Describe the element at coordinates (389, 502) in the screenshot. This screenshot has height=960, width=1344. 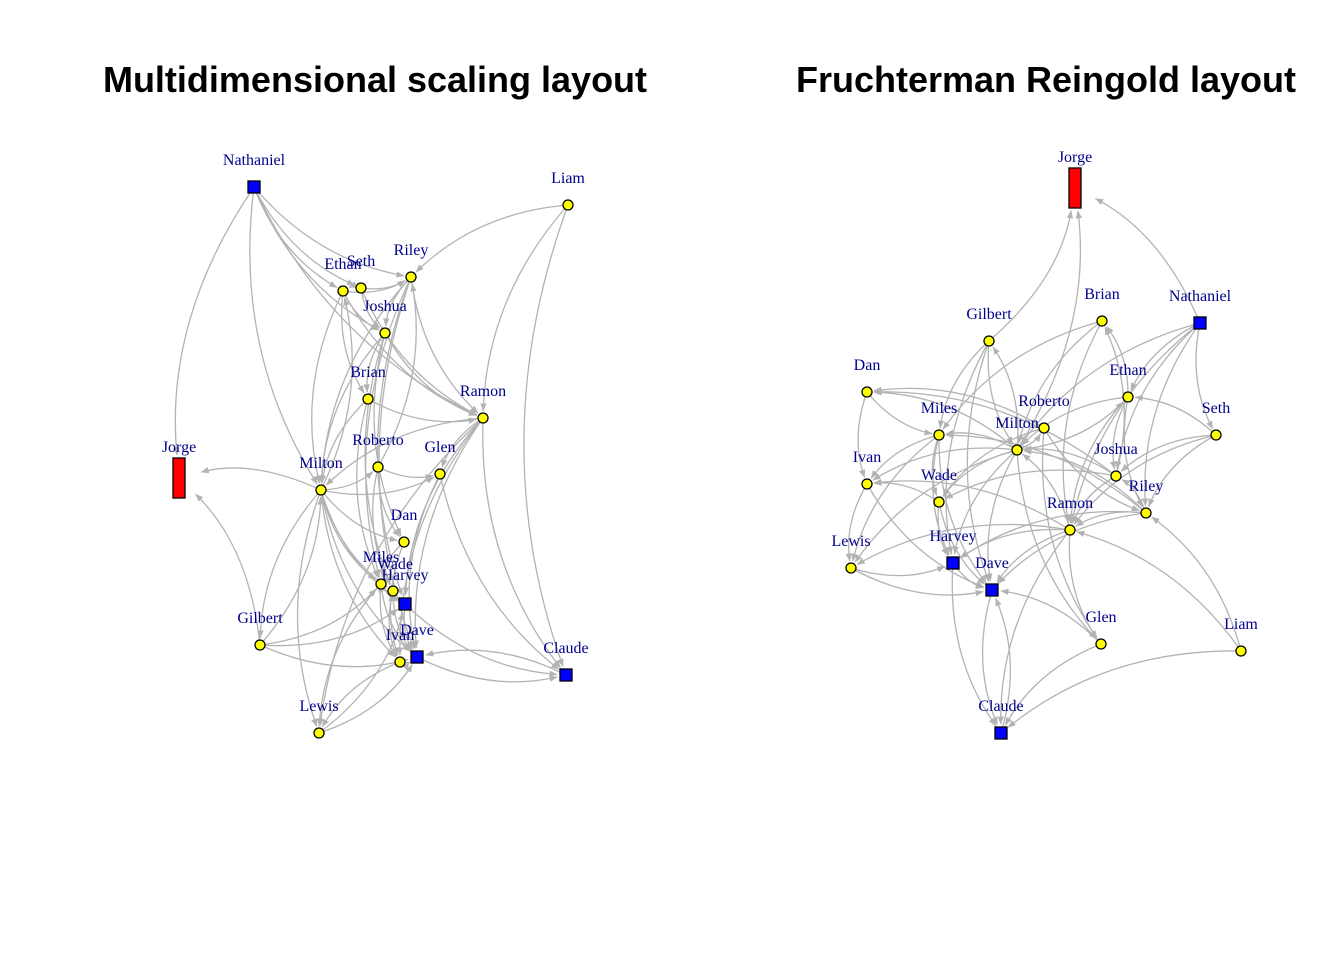
I see `mds-edge-roberto-to-dan` at that location.